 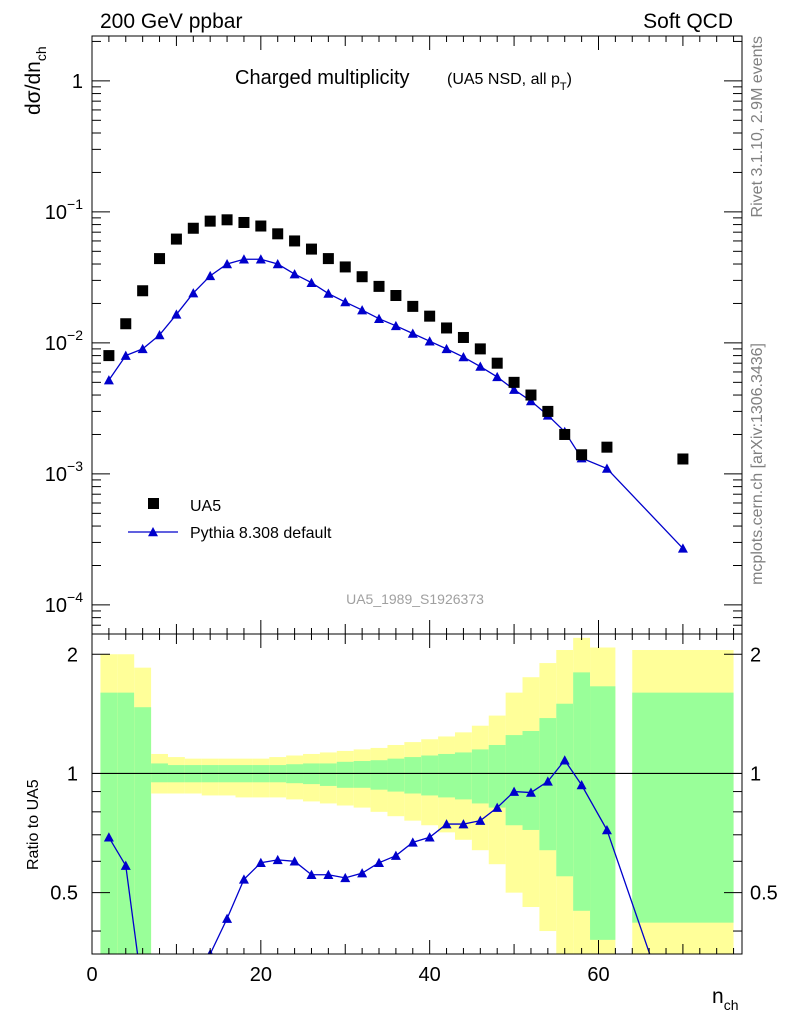 I want to click on x-tick-label: 0, so click(x=91, y=975).